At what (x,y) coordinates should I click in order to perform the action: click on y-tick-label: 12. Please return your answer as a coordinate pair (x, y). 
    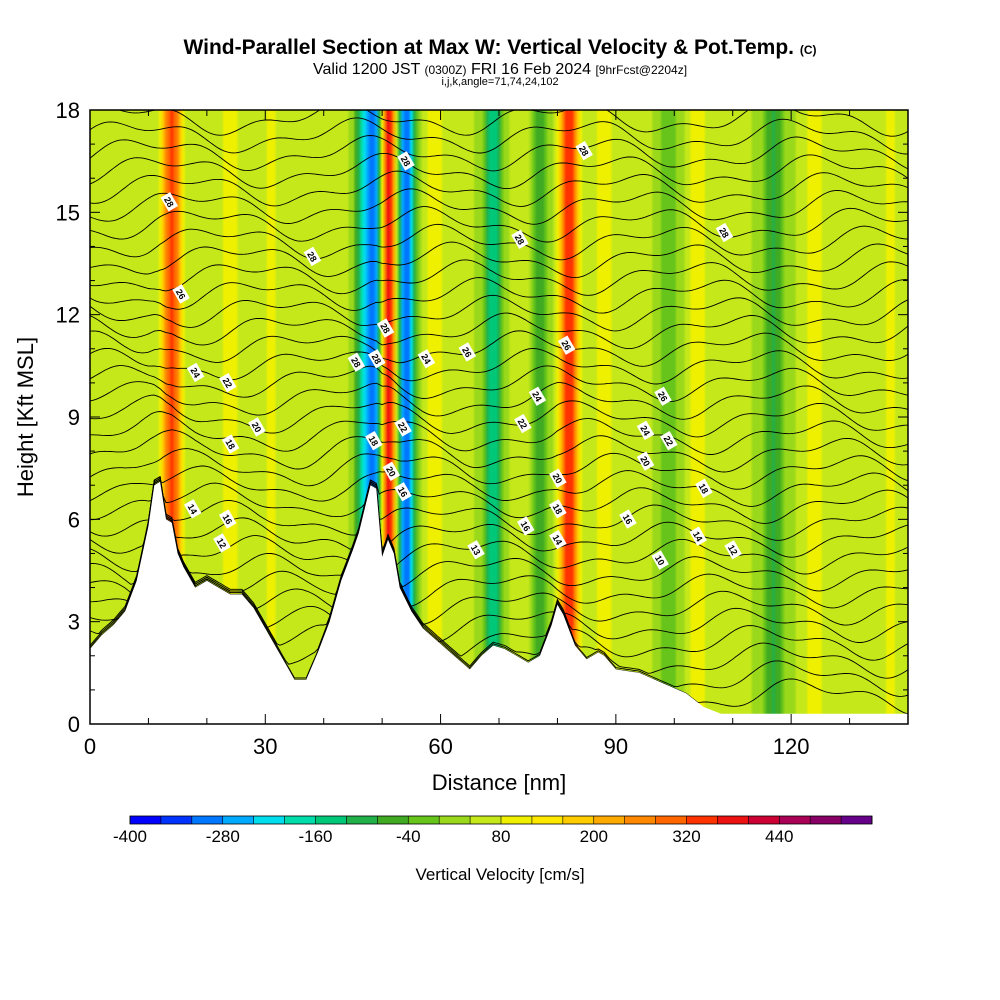
    Looking at the image, I should click on (68, 315).